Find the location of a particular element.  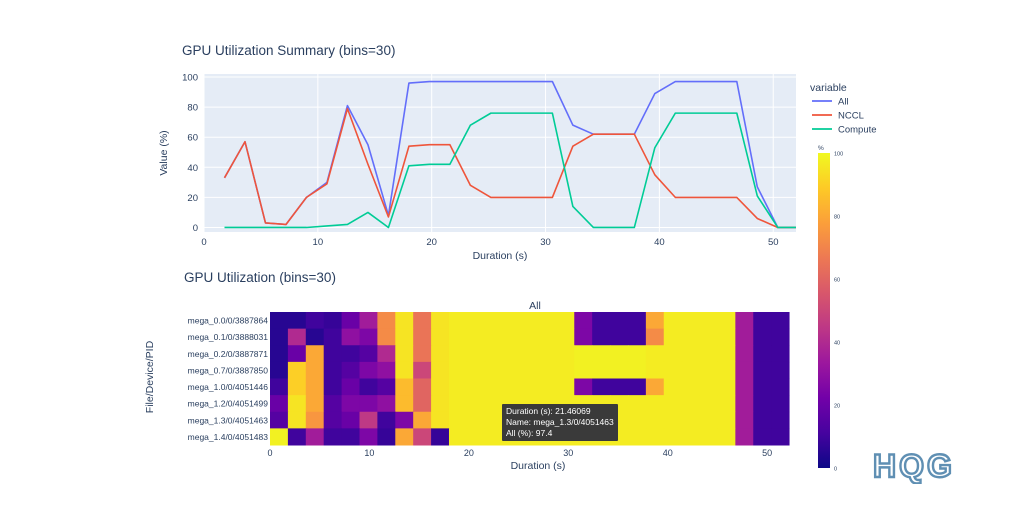

colorbar-tick-label: 60 is located at coordinates (837, 281).